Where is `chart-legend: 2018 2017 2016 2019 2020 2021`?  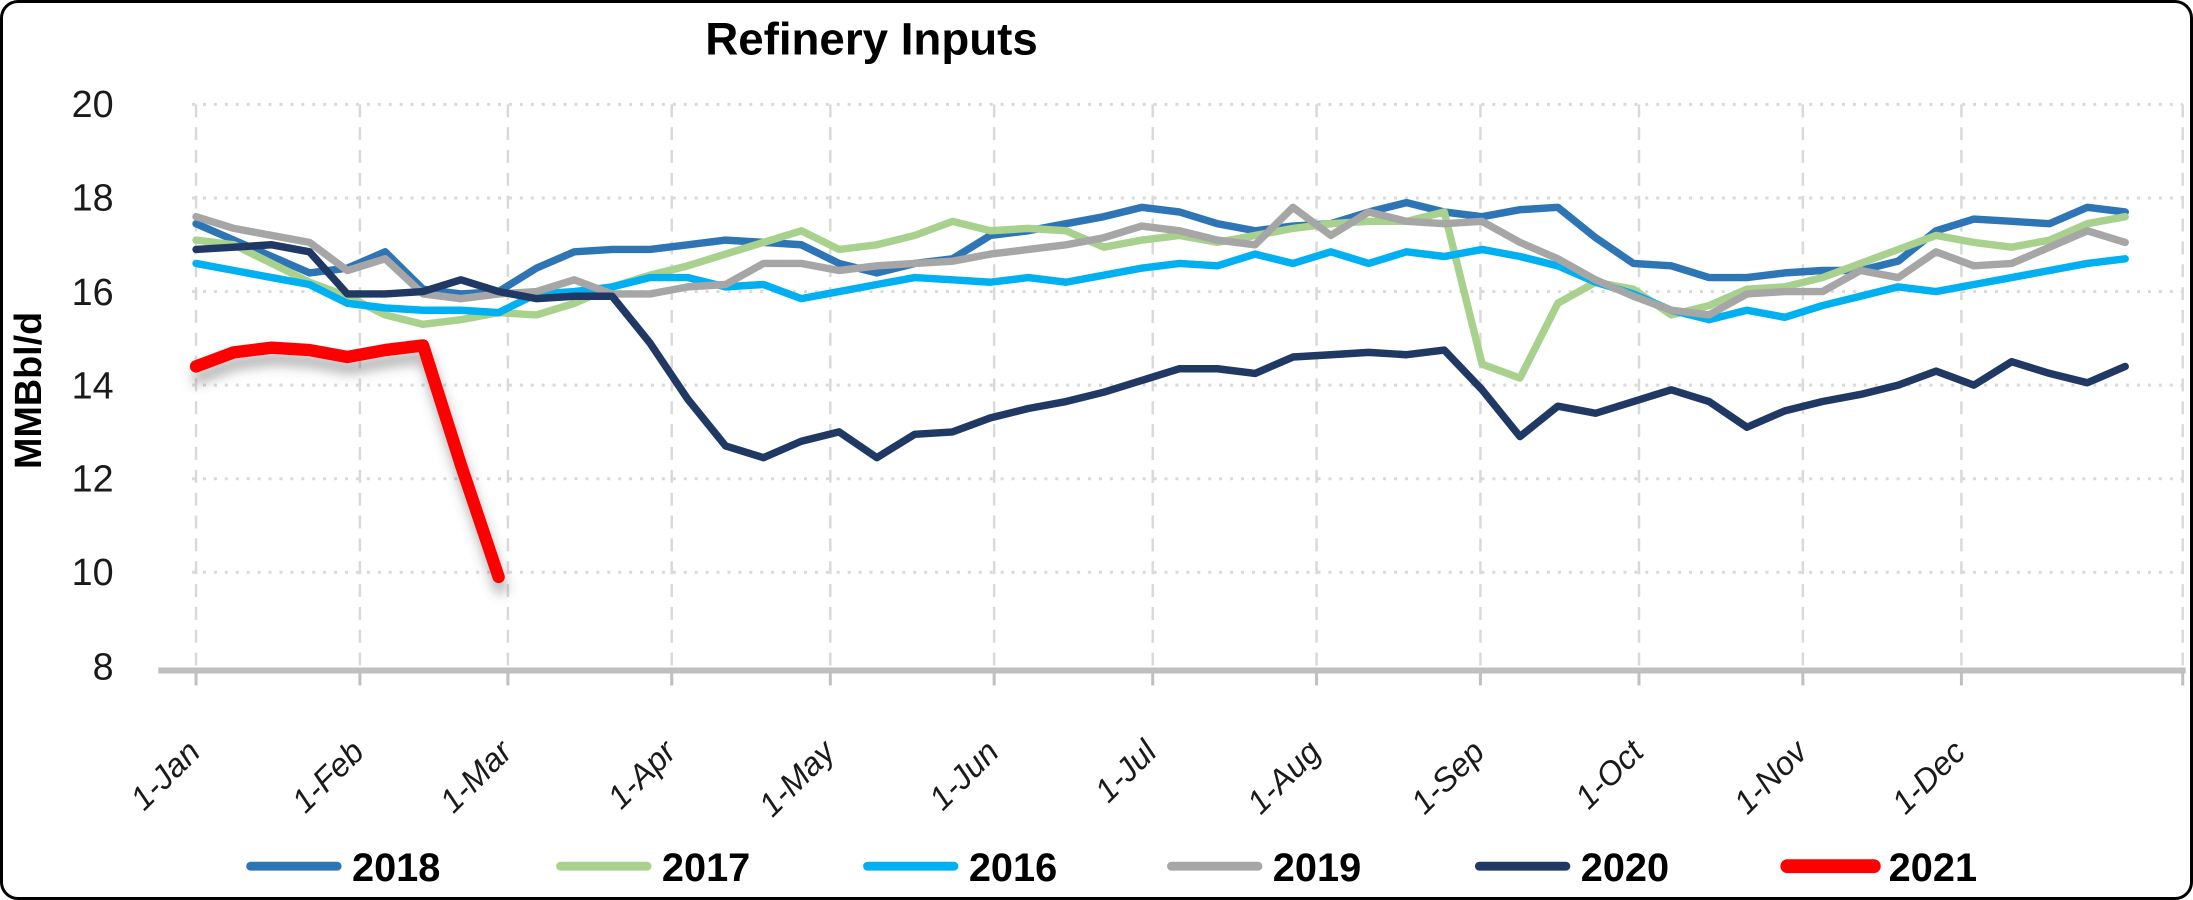 chart-legend: 2018 2017 2016 2019 2020 2021 is located at coordinates (1111, 868).